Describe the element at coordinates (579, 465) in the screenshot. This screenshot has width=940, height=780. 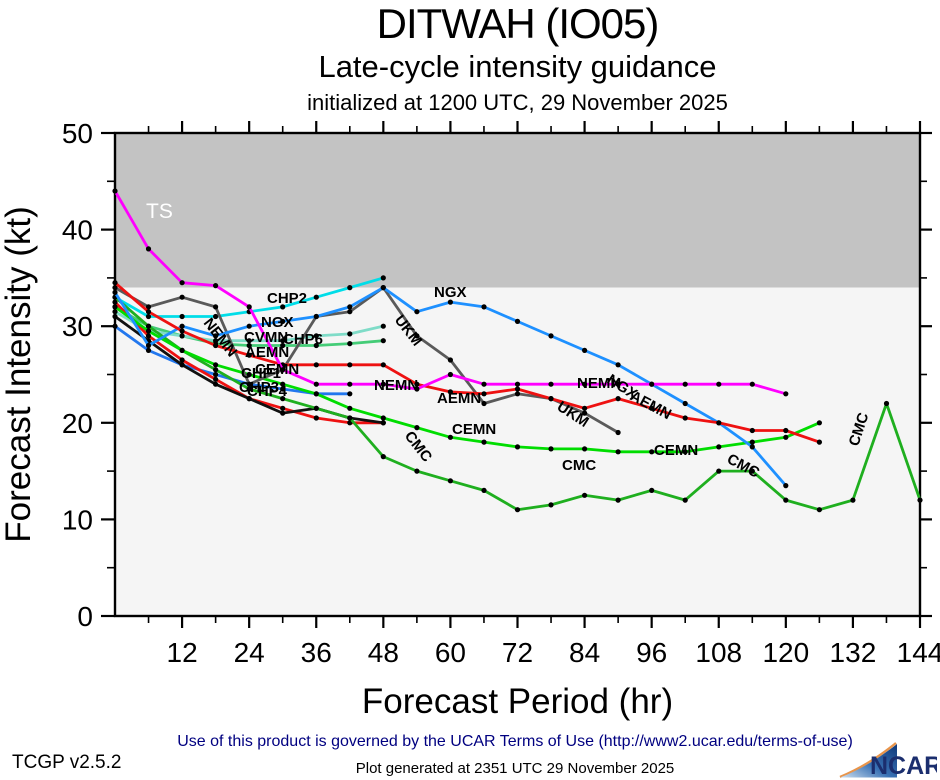
I see `chart-label-cmc-22: CMC` at that location.